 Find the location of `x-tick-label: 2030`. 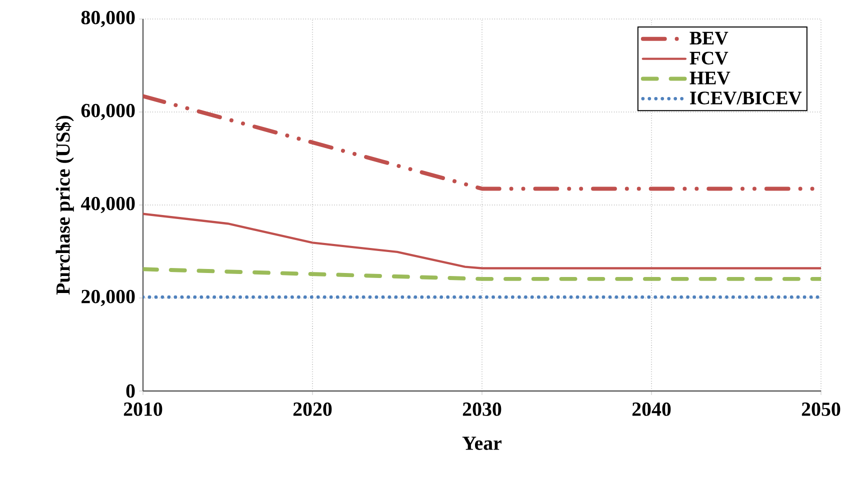

x-tick-label: 2030 is located at coordinates (482, 409).